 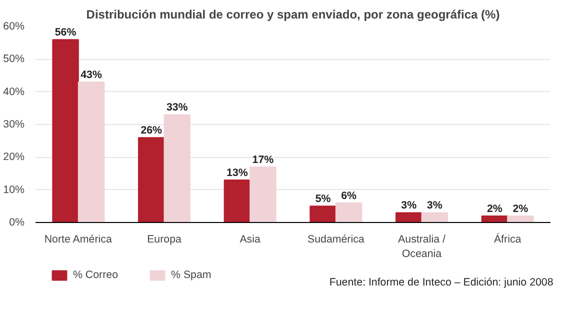 What do you see at coordinates (164, 240) in the screenshot?
I see `x-tick-label: Europa` at bounding box center [164, 240].